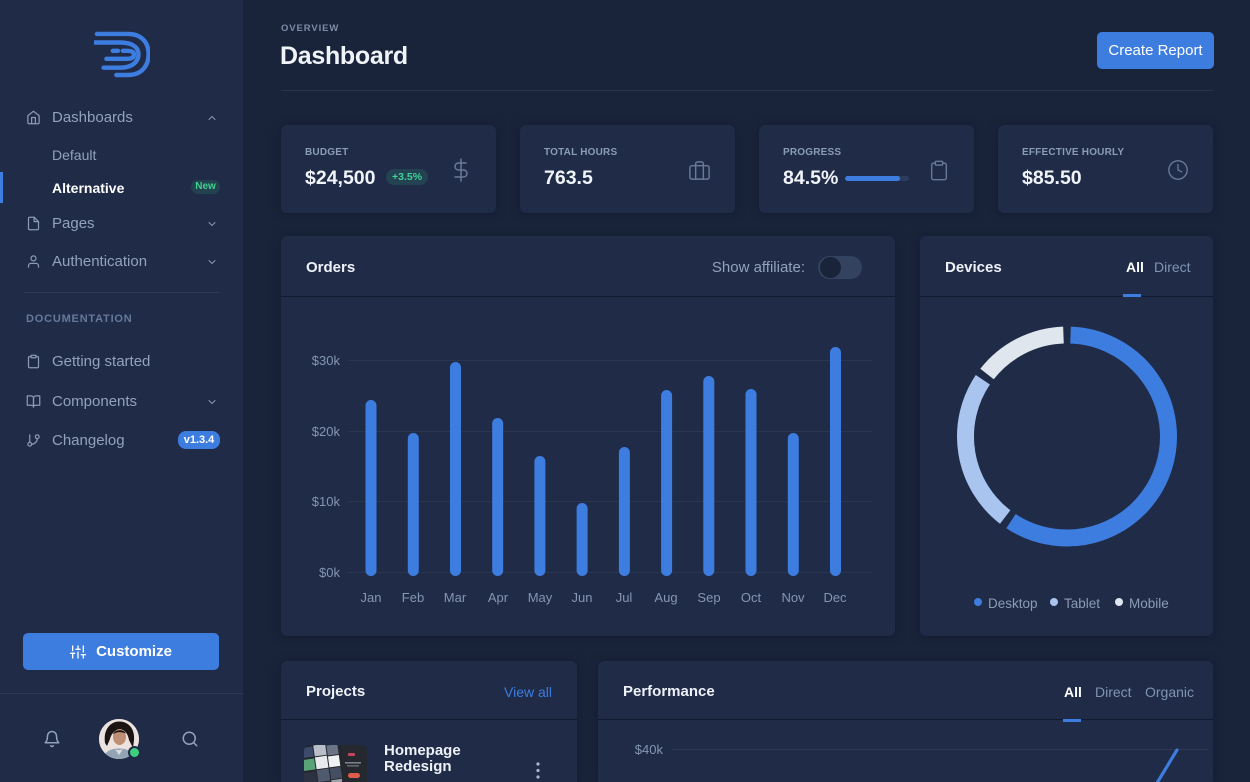 The height and width of the screenshot is (782, 1250). I want to click on svg-text: $10k, so click(326, 501).